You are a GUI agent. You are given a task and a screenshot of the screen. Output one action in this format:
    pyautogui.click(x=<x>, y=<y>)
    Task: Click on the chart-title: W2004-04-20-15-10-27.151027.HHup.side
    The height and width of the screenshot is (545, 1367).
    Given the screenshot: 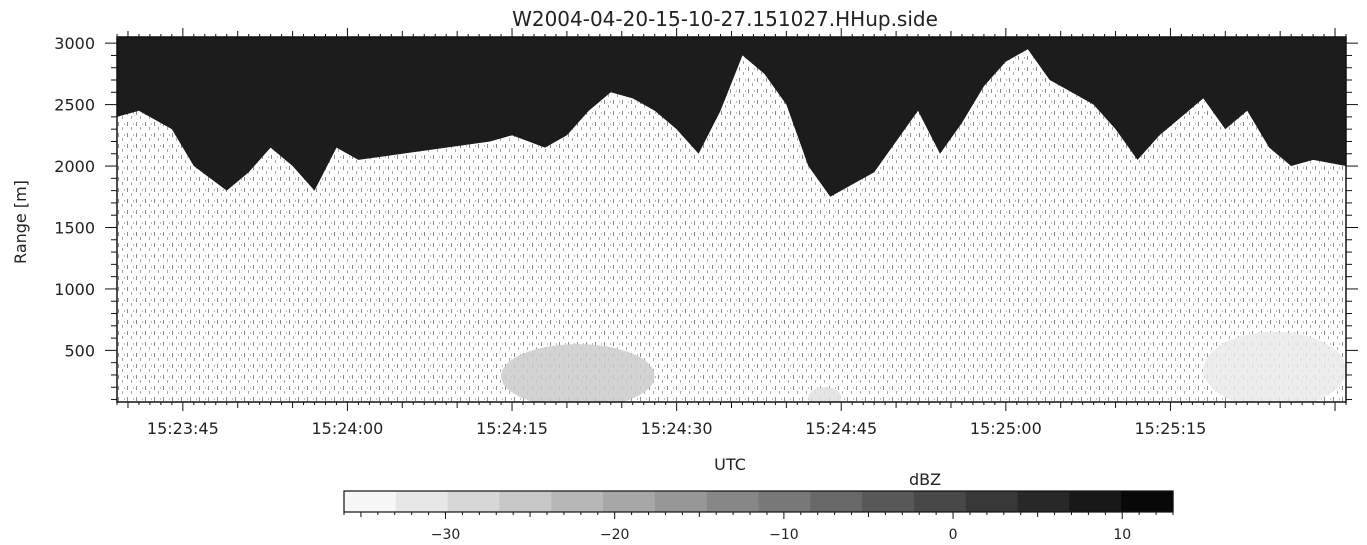 What is the action you would take?
    pyautogui.click(x=725, y=19)
    